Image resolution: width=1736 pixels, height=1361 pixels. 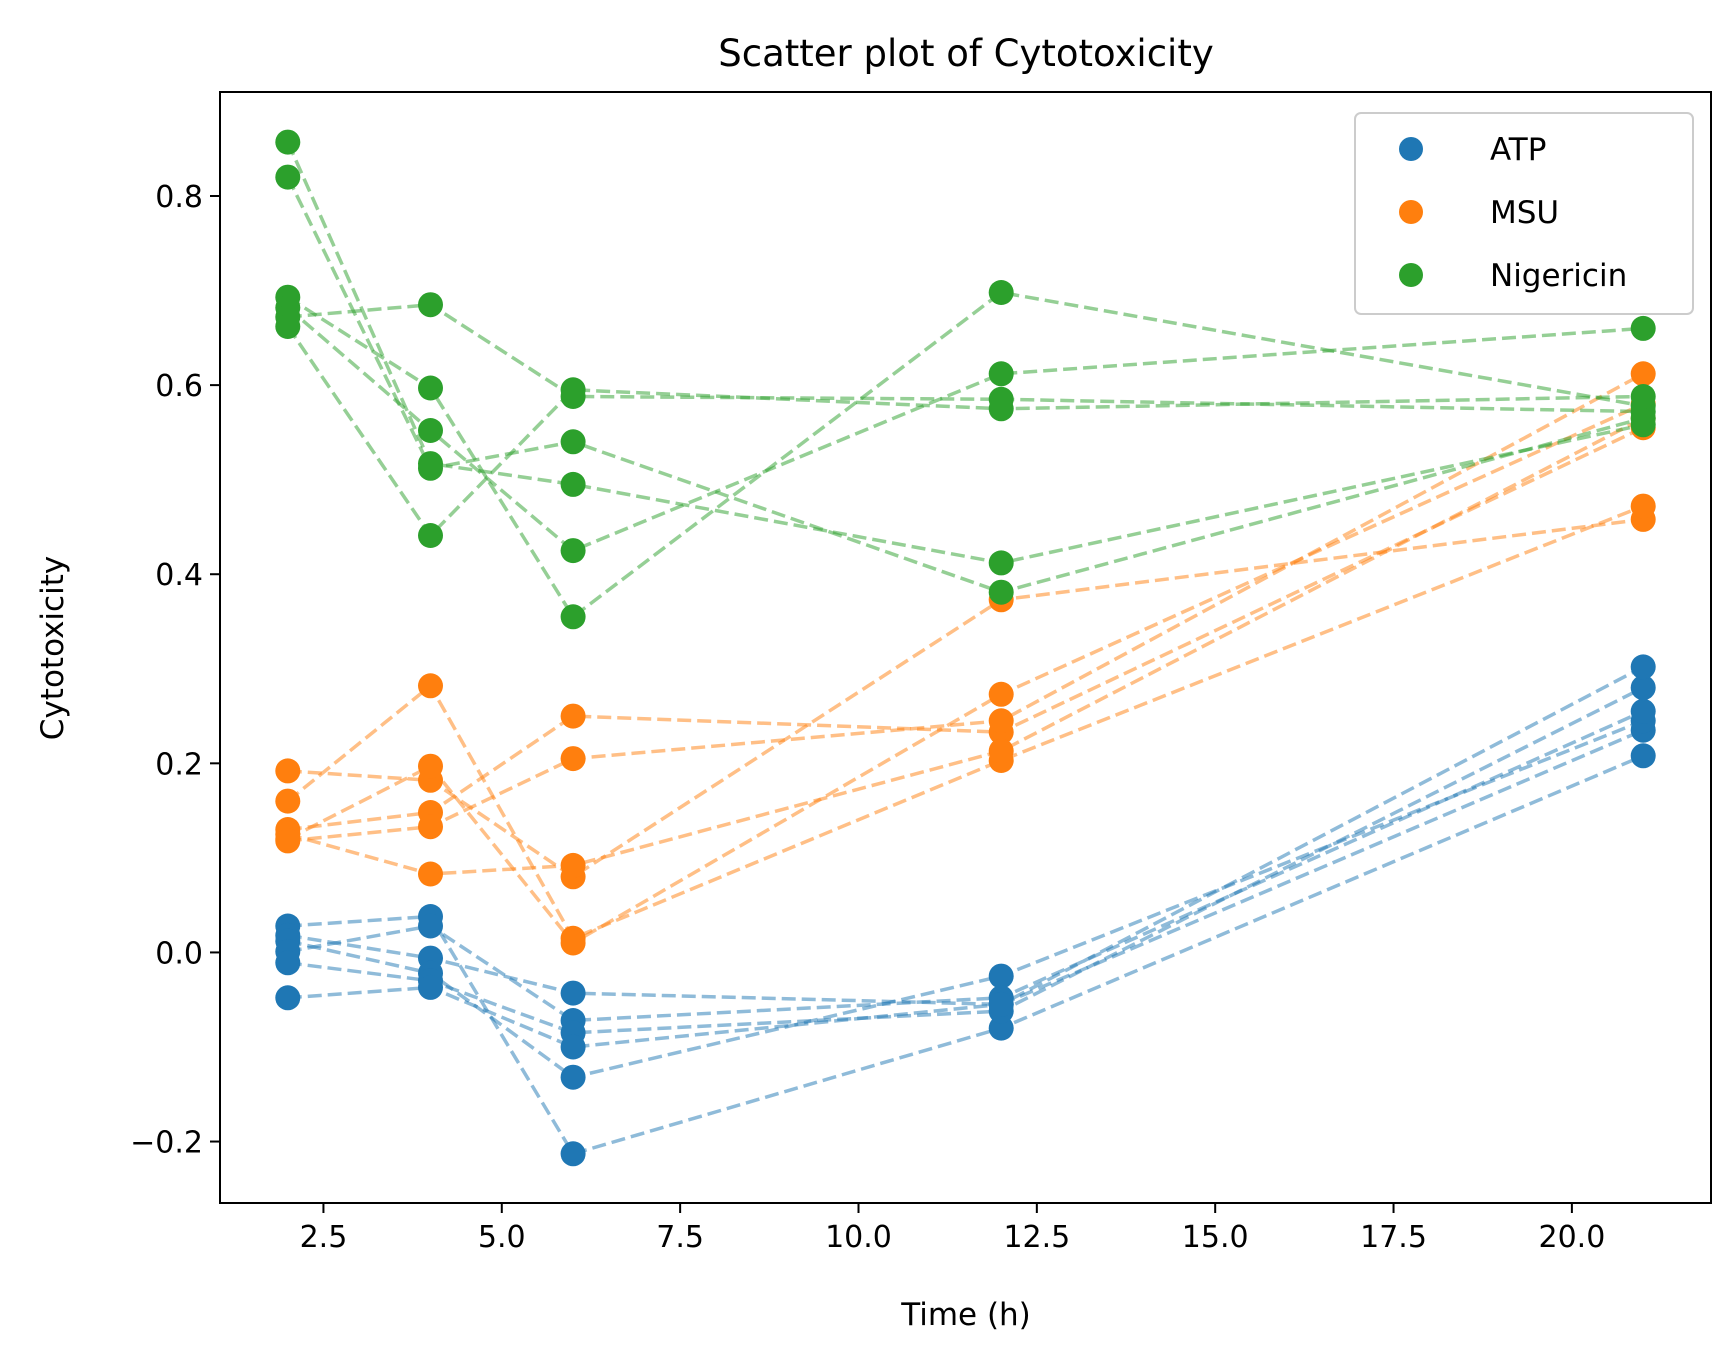 What do you see at coordinates (179, 764) in the screenshot?
I see `y-tick-label: 0.2` at bounding box center [179, 764].